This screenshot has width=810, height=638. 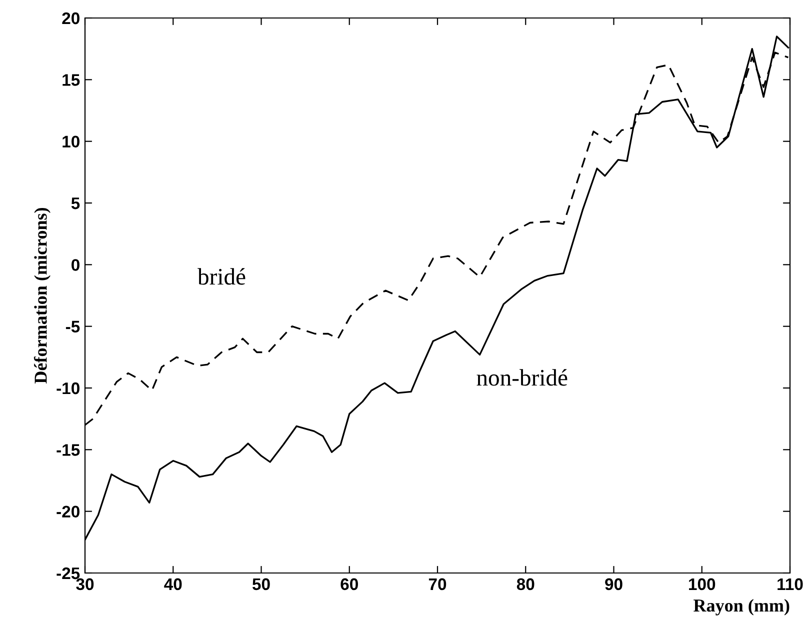 I want to click on x-tick-label: 110, so click(x=790, y=584).